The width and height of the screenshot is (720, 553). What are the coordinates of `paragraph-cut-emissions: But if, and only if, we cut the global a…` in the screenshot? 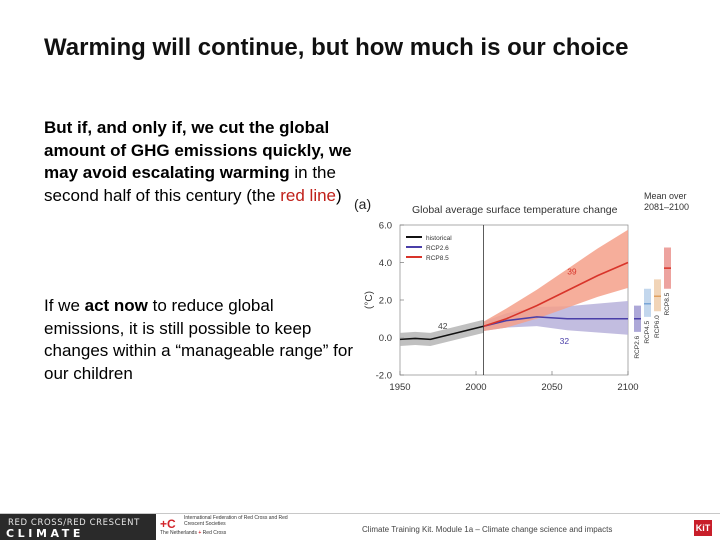 It's located at (199, 162).